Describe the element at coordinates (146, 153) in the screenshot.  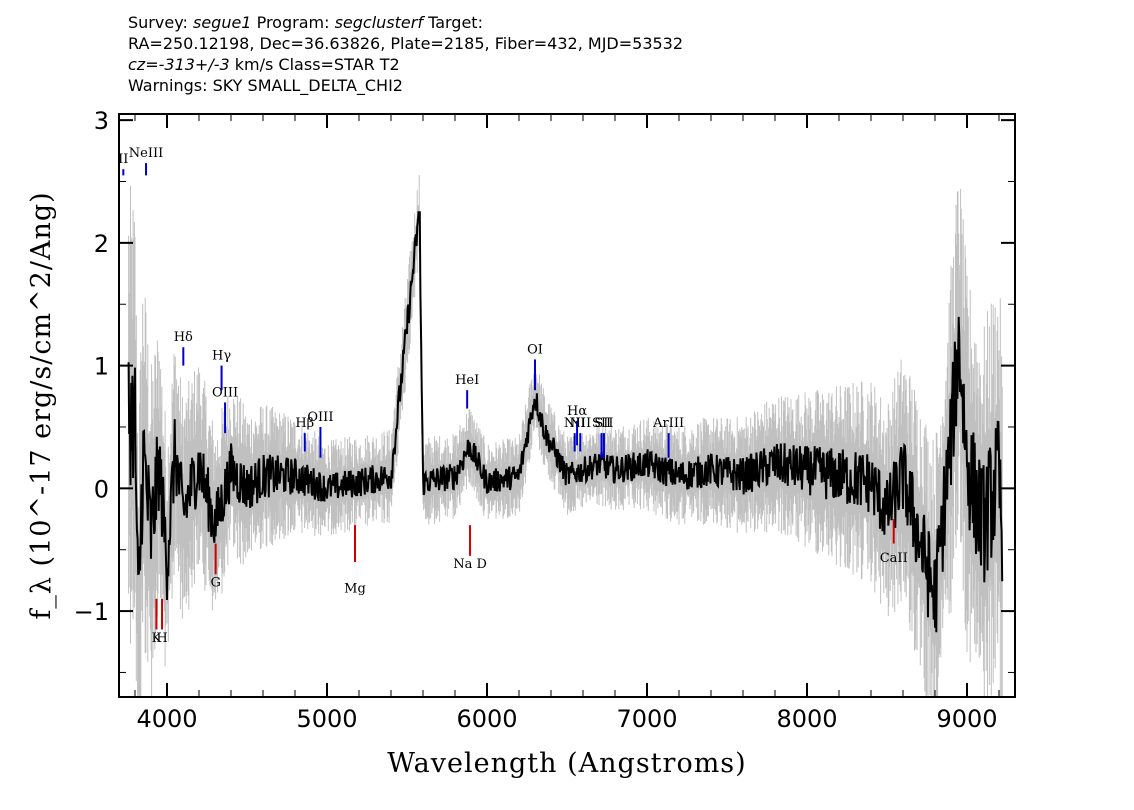
I see `emission-line-label: NeIII` at that location.